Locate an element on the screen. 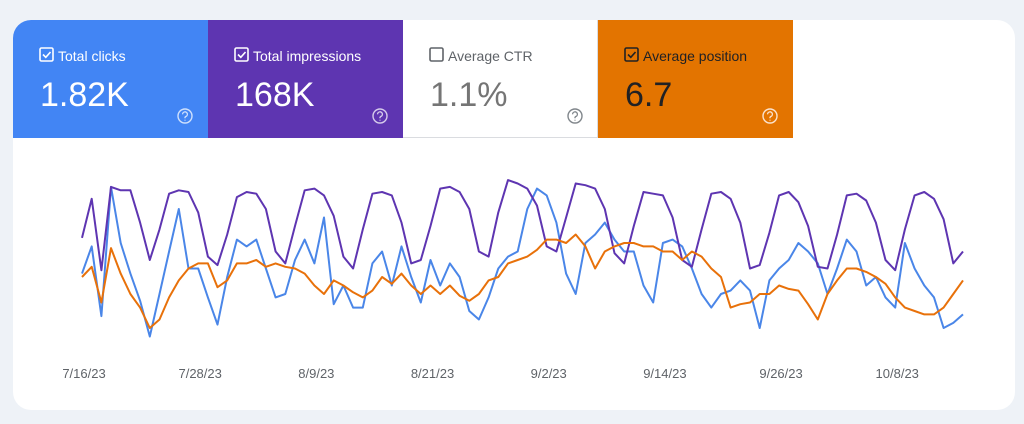 Image resolution: width=1024 pixels, height=424 pixels. metric-value: 1.82K is located at coordinates (84, 95).